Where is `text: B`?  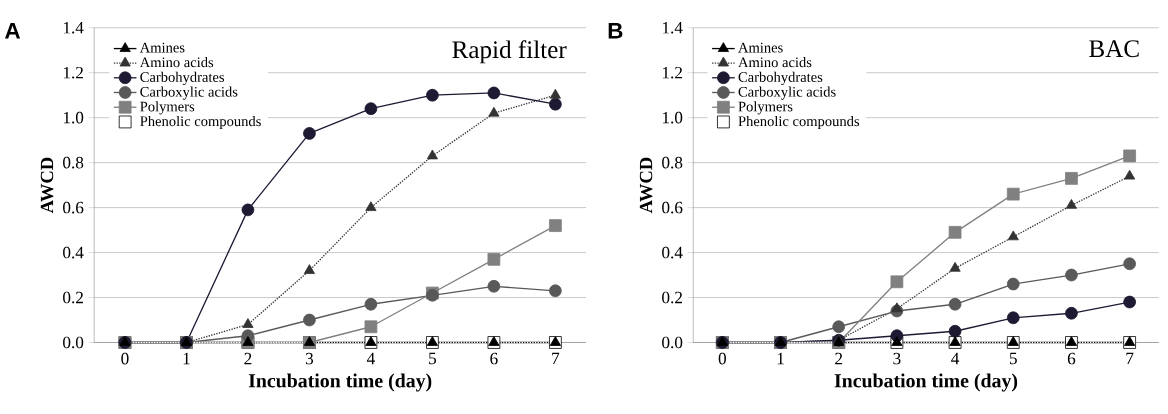
text: B is located at coordinates (615, 31).